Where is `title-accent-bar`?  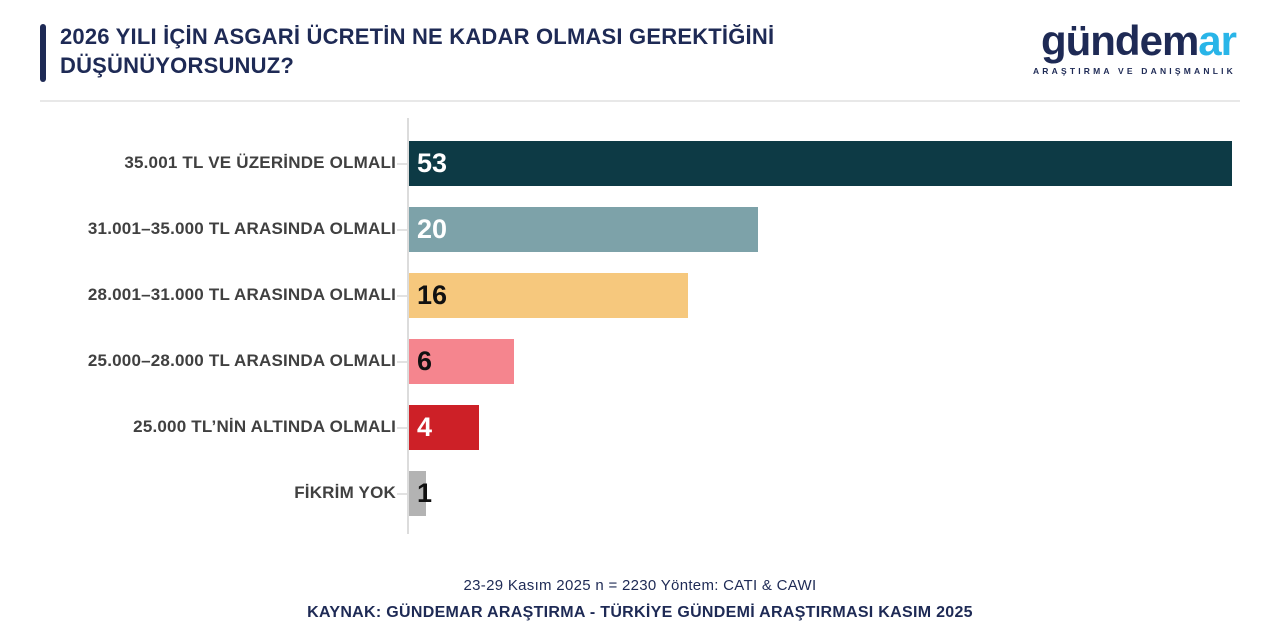
title-accent-bar is located at coordinates (43, 53).